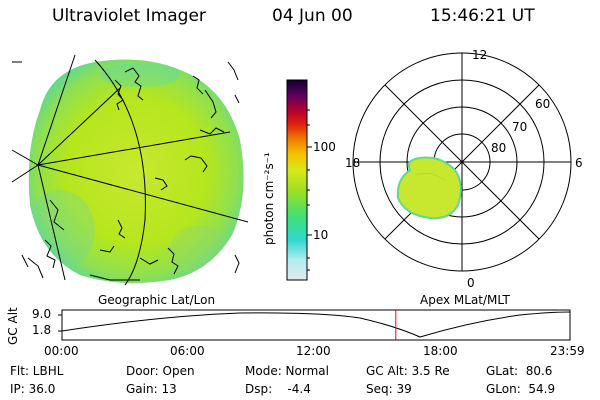  I want to click on info-gc-alt: GC Alt: 3.5 Re, so click(408, 371).